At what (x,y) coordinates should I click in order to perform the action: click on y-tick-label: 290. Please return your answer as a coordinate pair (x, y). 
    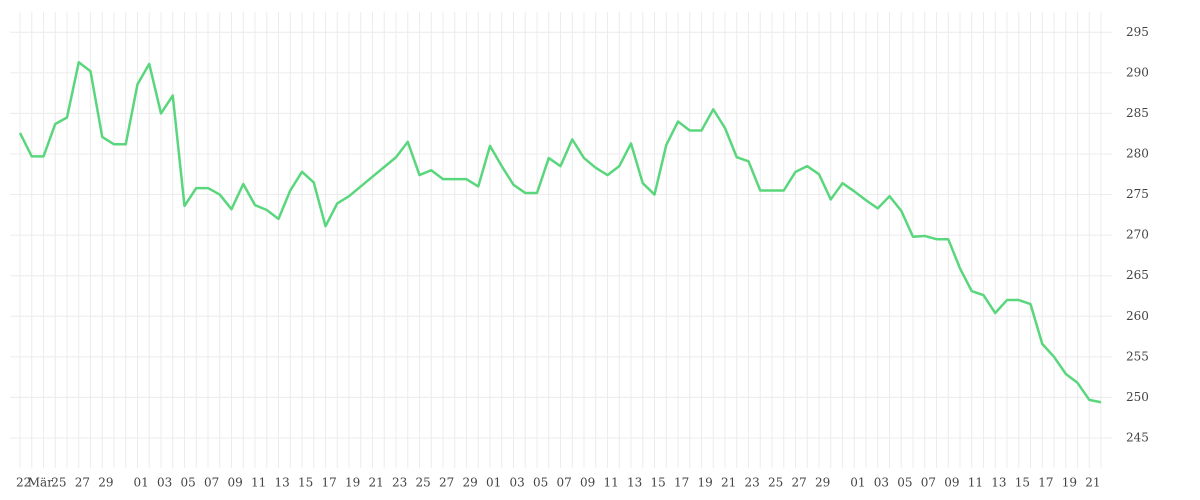
    Looking at the image, I should click on (1137, 72).